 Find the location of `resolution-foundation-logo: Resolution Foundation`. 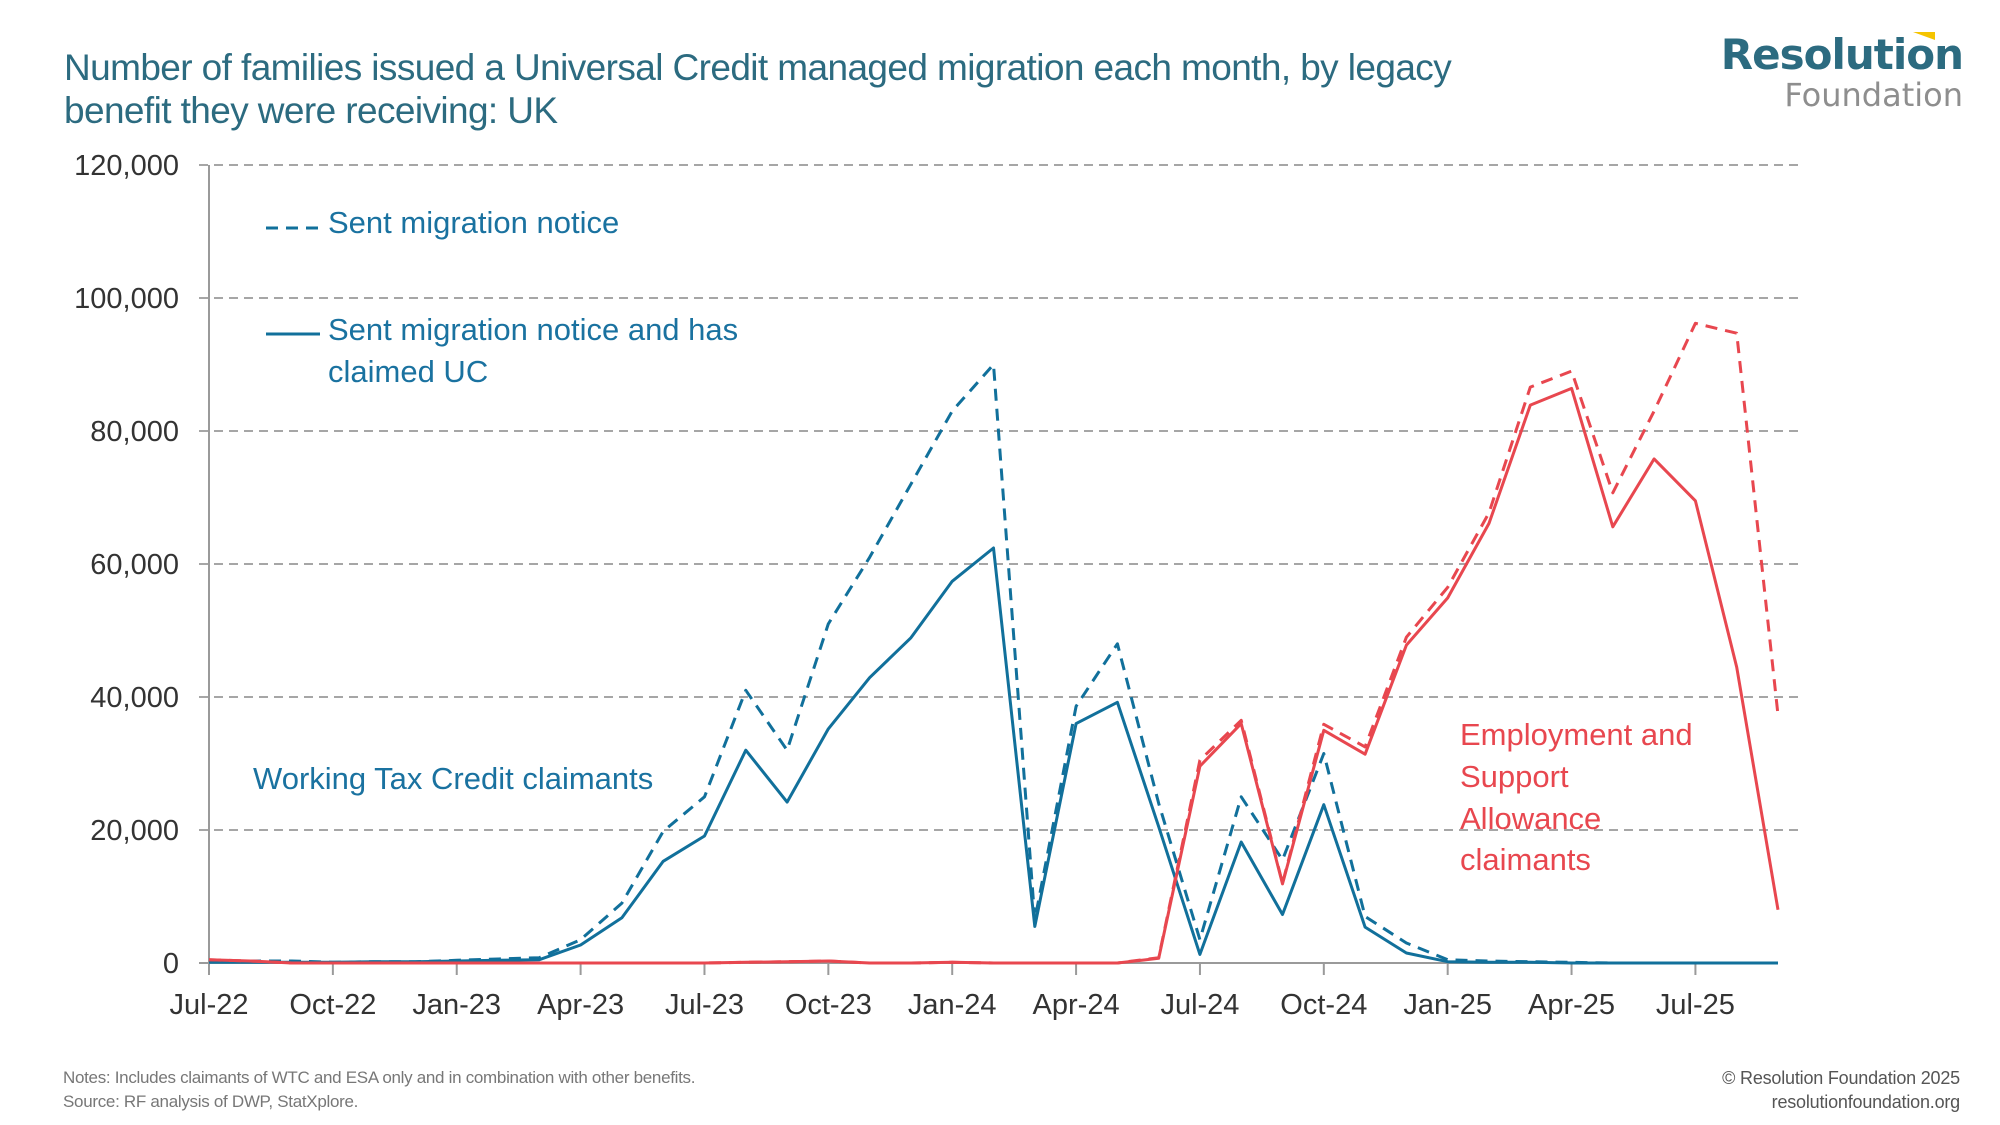

resolution-foundation-logo: Resolution Foundation is located at coordinates (1848, 75).